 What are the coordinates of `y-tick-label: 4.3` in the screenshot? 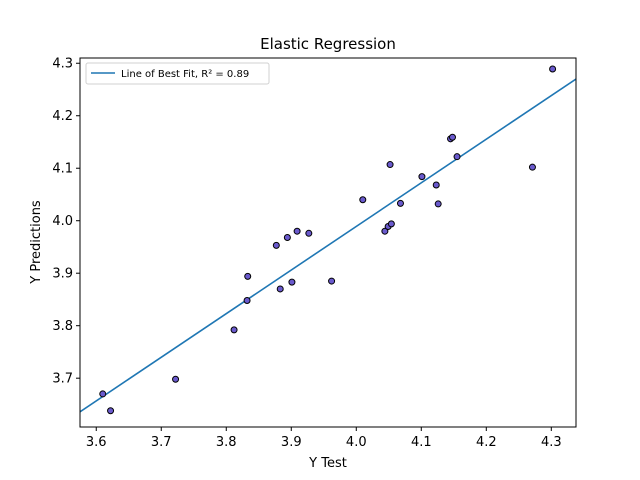 It's located at (62, 64).